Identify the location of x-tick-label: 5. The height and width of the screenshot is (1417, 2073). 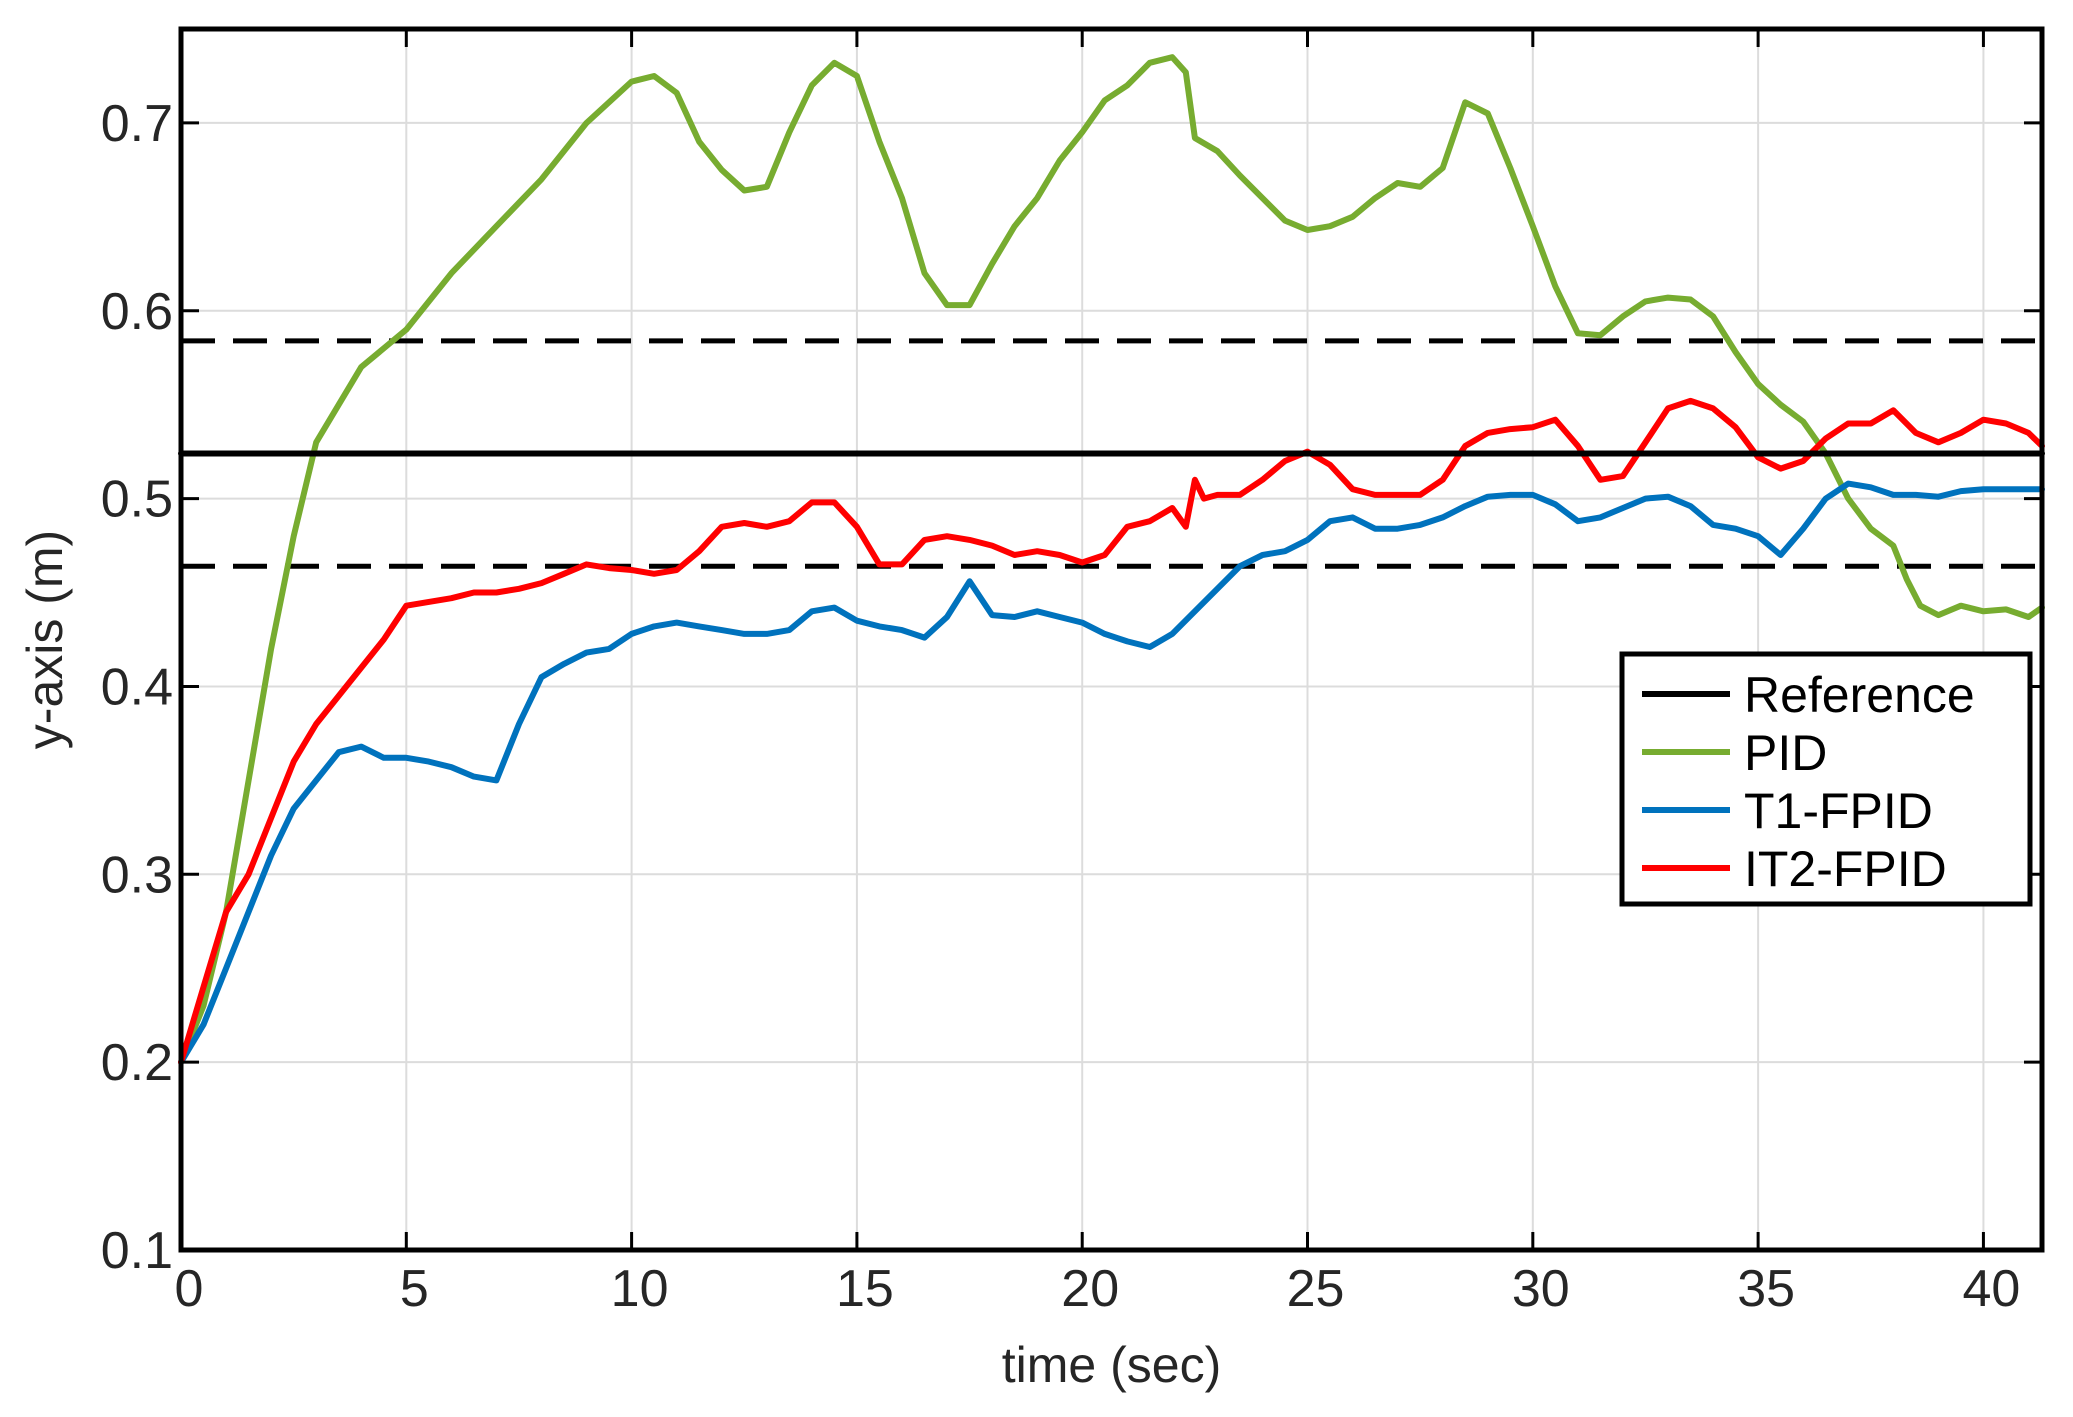
(414, 1289).